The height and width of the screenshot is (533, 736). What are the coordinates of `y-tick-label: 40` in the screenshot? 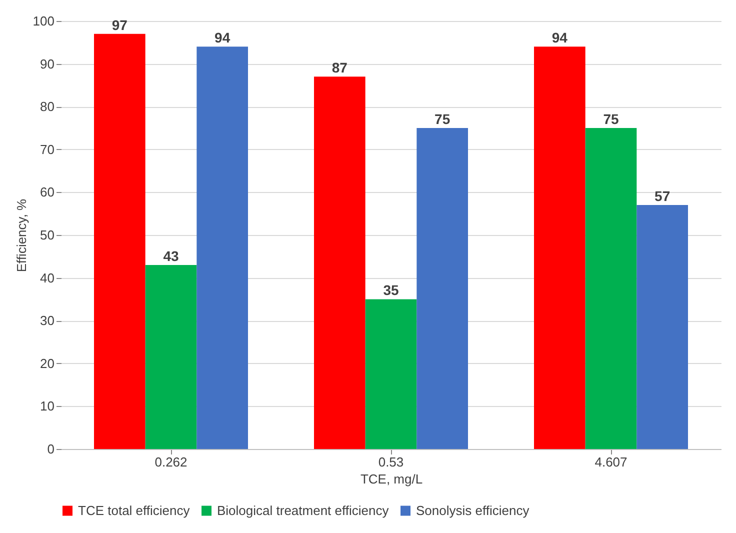 It's located at (47, 278).